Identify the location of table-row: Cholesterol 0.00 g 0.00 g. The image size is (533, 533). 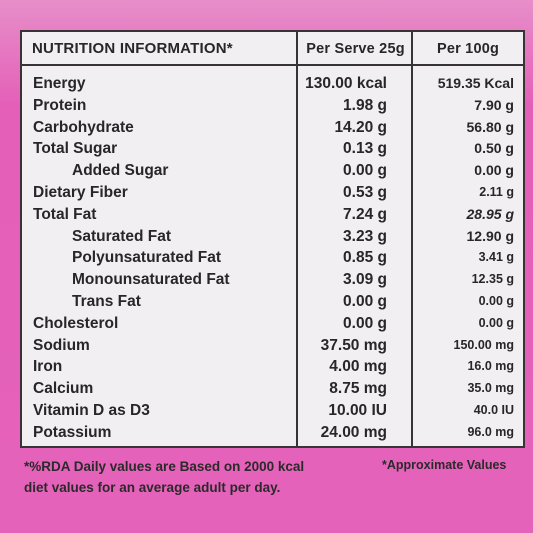
(272, 324).